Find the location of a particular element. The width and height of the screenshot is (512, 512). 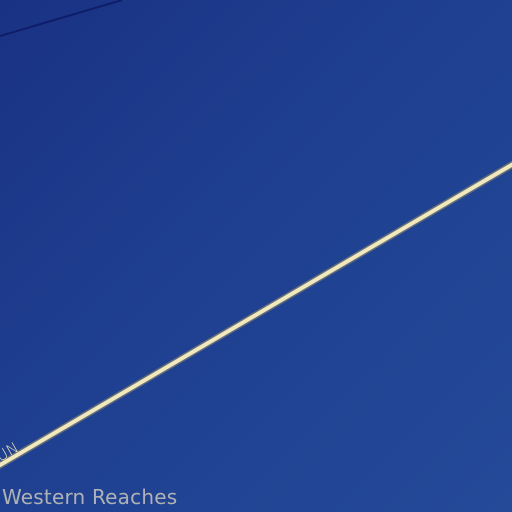

boundary-line is located at coordinates (61, 18).